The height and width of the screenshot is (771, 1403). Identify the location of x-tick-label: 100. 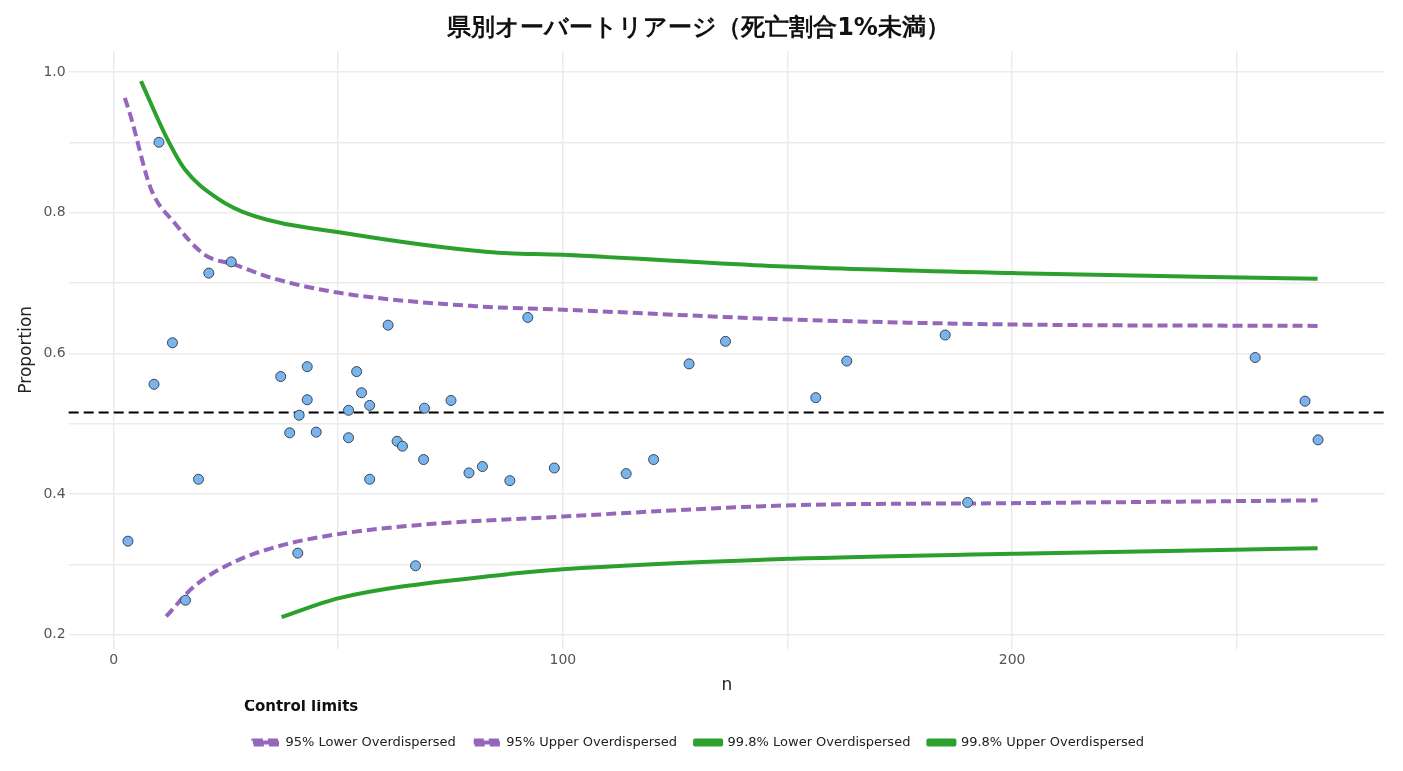
(563, 658).